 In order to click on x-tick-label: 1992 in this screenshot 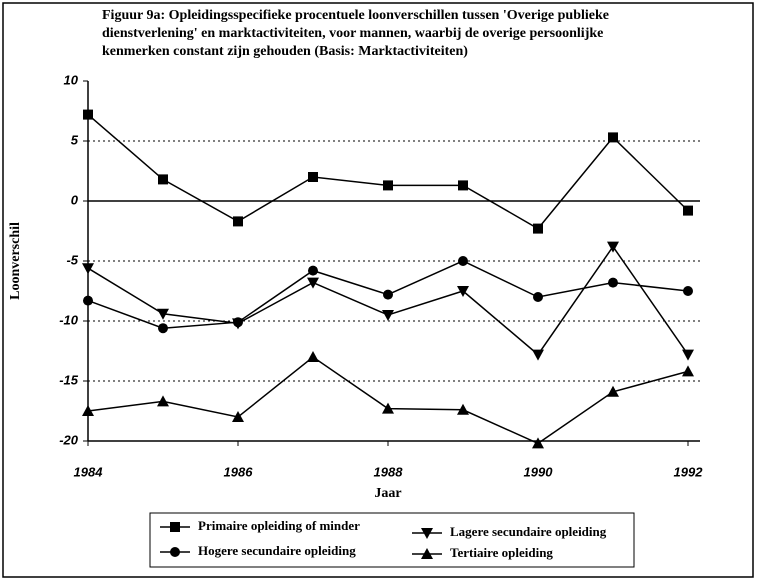, I will do `click(689, 471)`.